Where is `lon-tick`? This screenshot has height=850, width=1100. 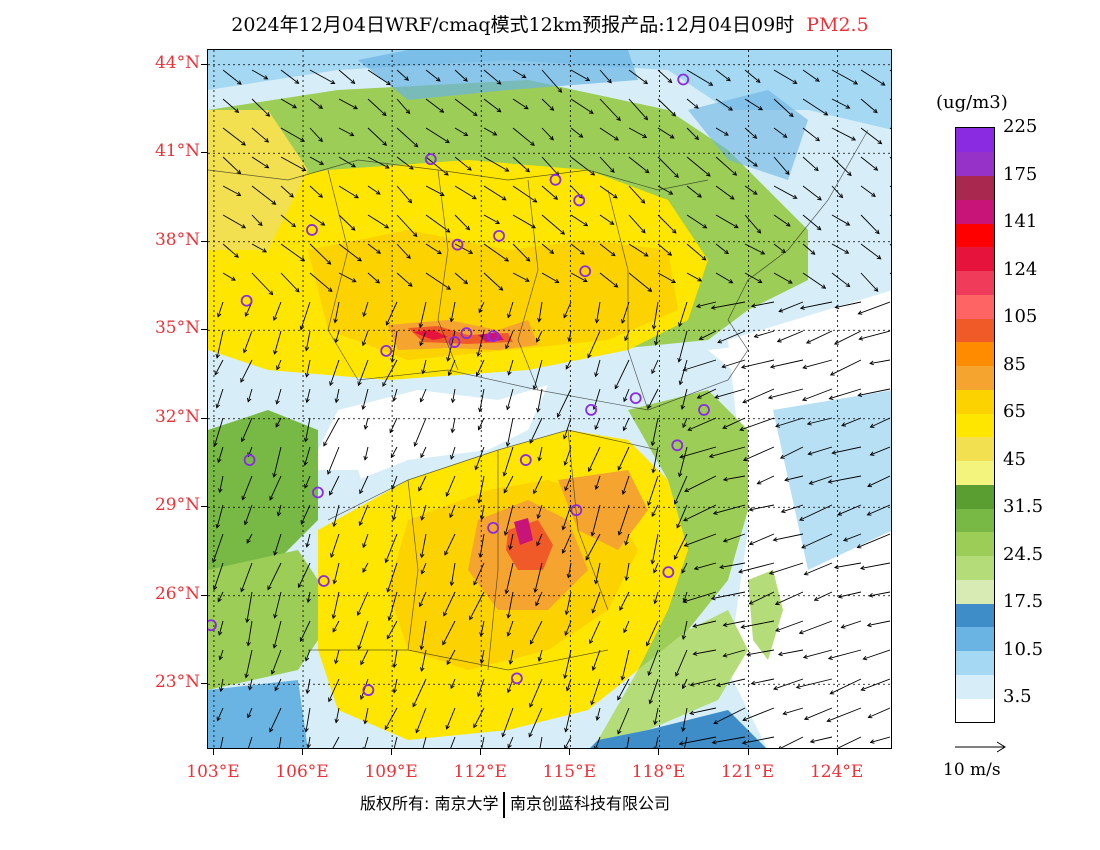
lon-tick is located at coordinates (213, 752).